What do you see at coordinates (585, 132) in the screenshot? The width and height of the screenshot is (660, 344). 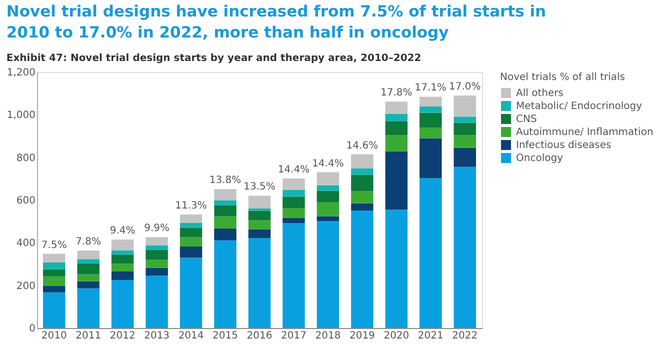 I see `legend-label: Autoimmune/ Inflammation` at bounding box center [585, 132].